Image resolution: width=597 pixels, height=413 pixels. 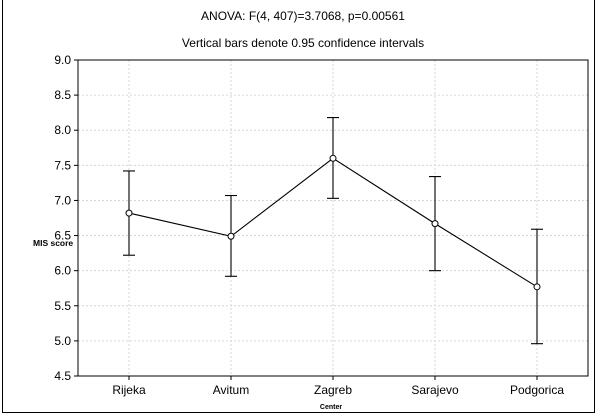 I want to click on y-axis-label: MIS score, so click(x=53, y=243).